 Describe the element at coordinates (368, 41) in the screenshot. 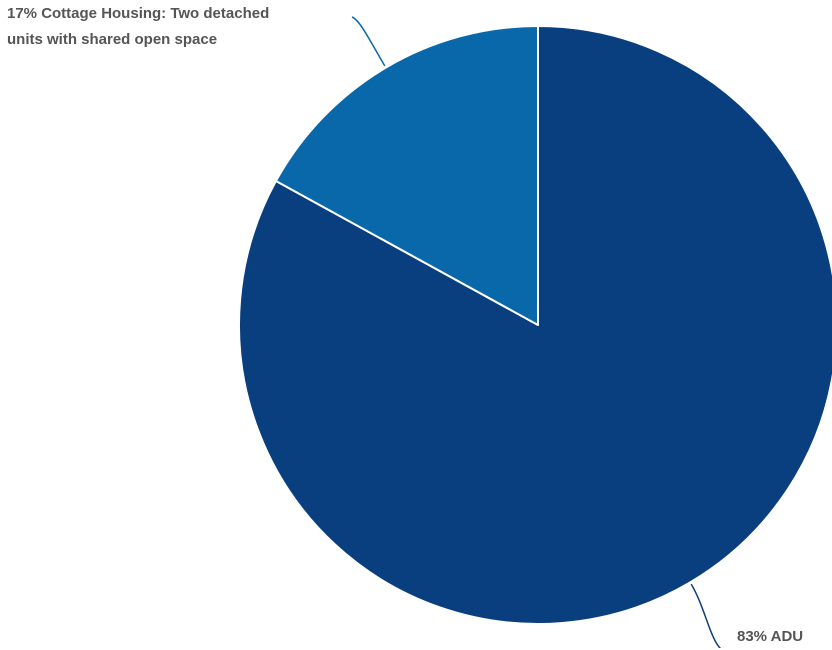

I see `connector-cottage-housing` at that location.